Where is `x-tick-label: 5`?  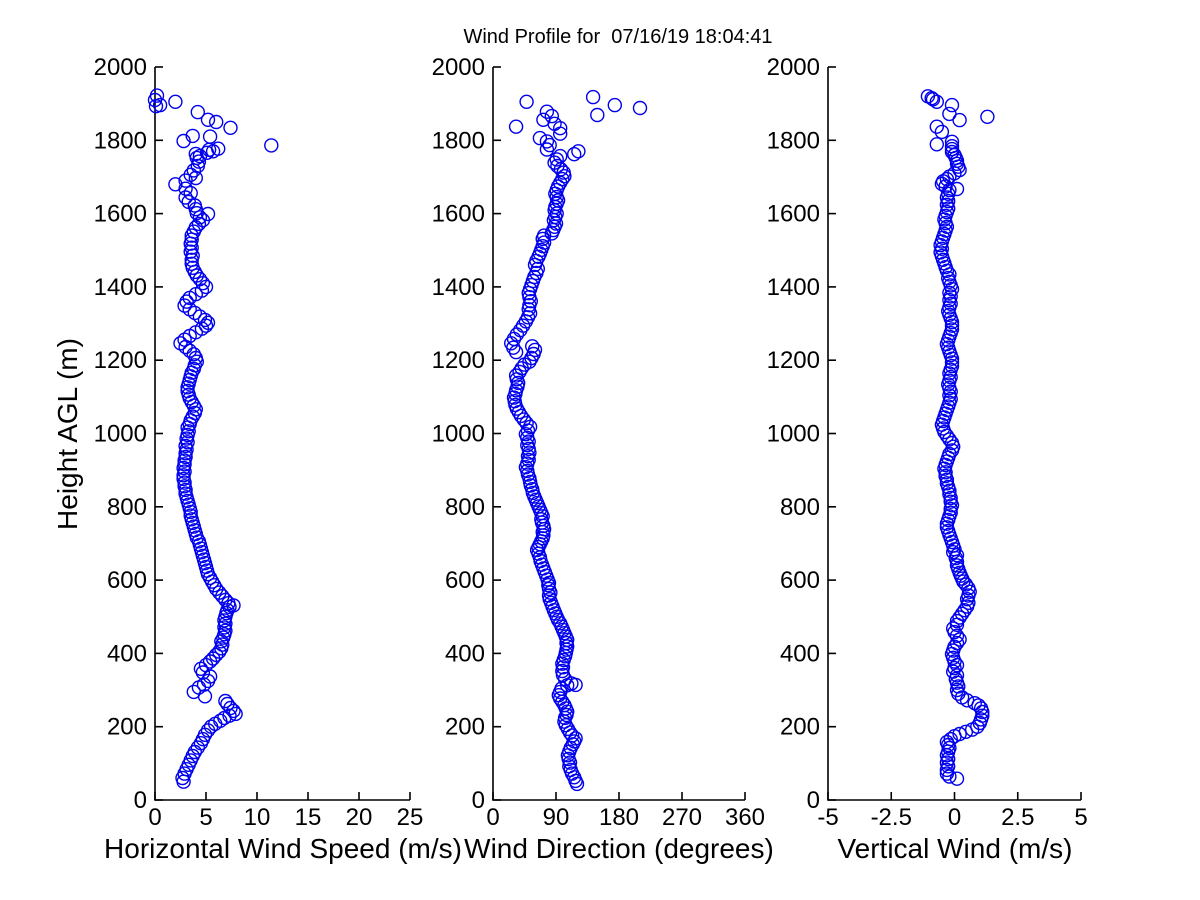 x-tick-label: 5 is located at coordinates (205, 817).